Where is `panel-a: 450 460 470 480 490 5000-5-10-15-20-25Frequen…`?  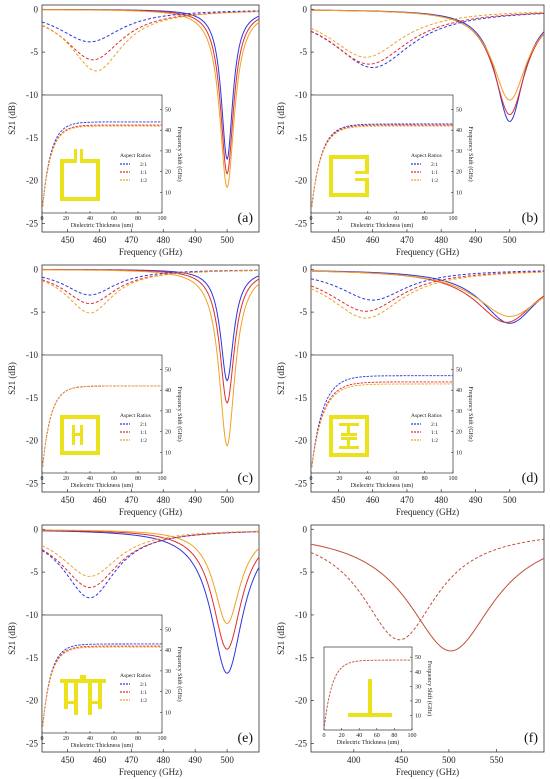 panel-a: 450 460 470 480 490 5000-5-10-15-20-25Frequen… is located at coordinates (133, 130).